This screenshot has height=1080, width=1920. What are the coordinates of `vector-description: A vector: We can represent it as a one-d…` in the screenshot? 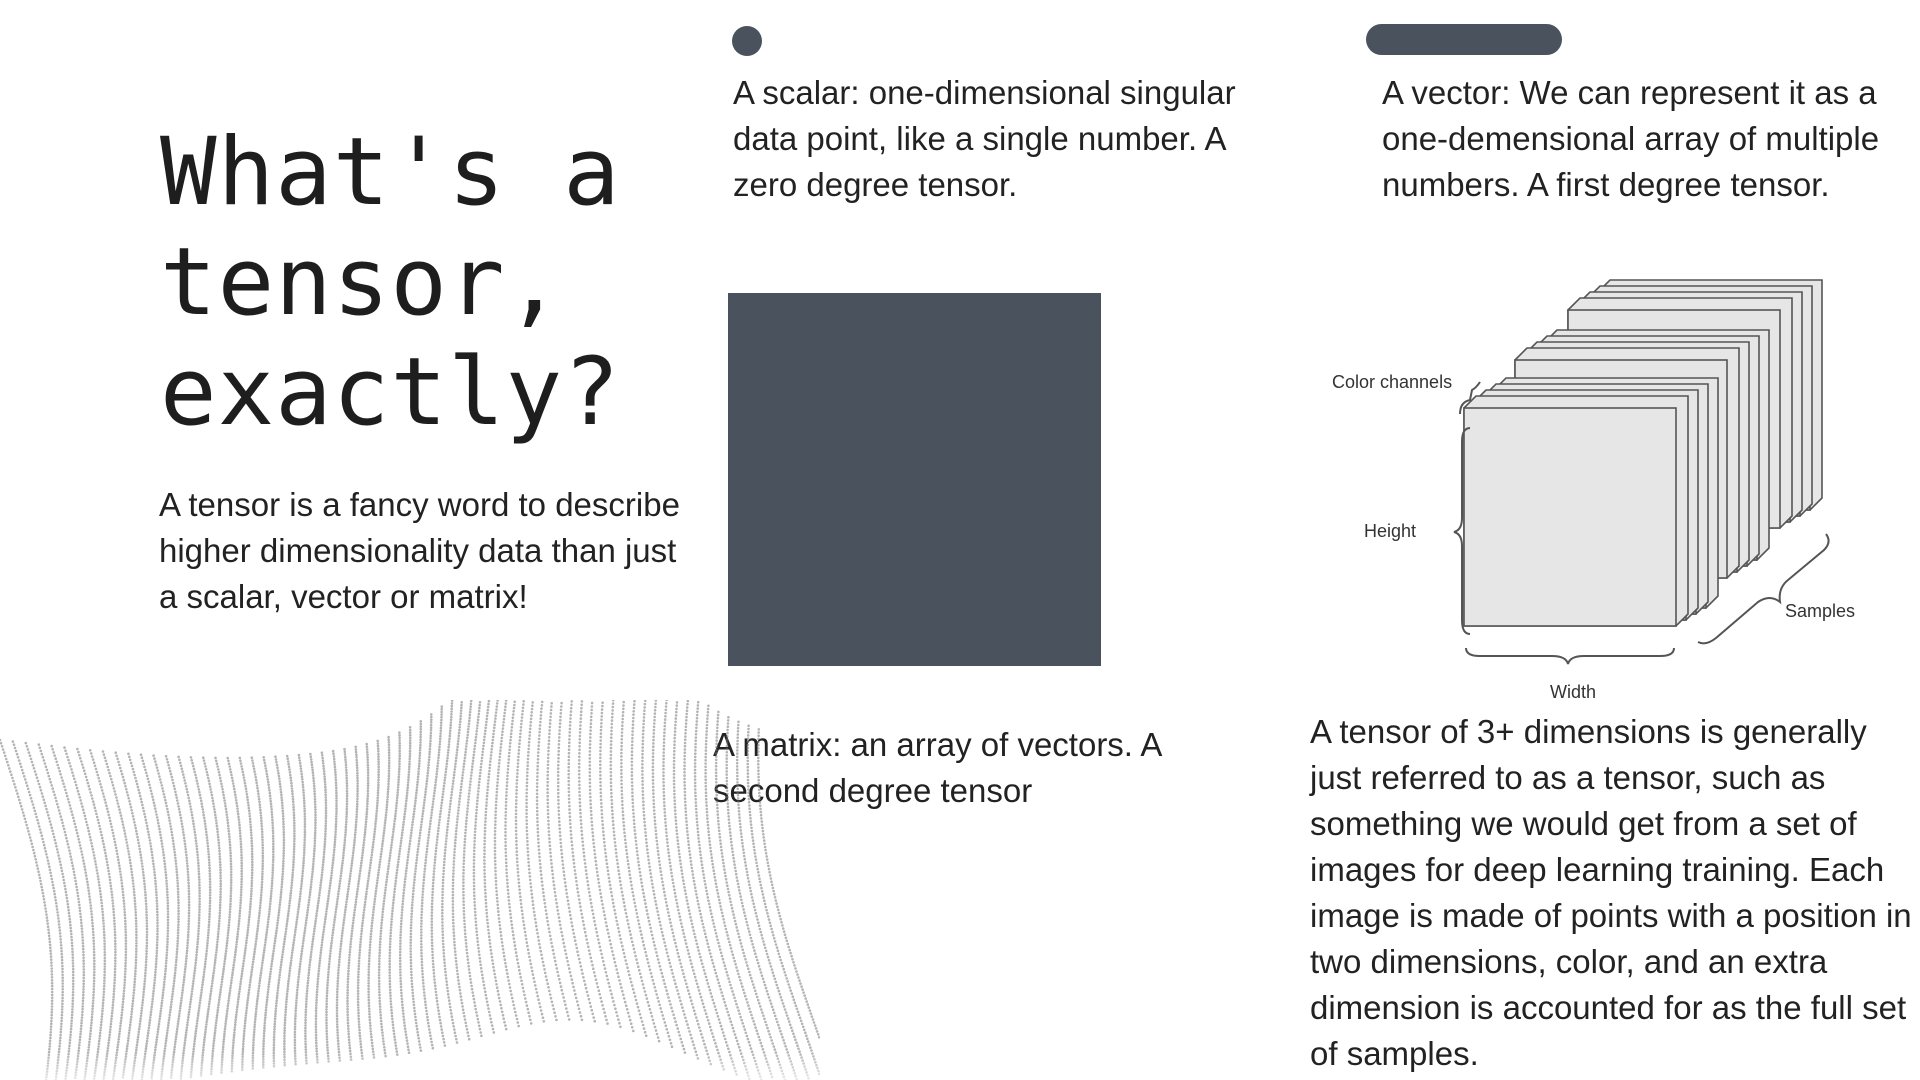 It's located at (1631, 138).